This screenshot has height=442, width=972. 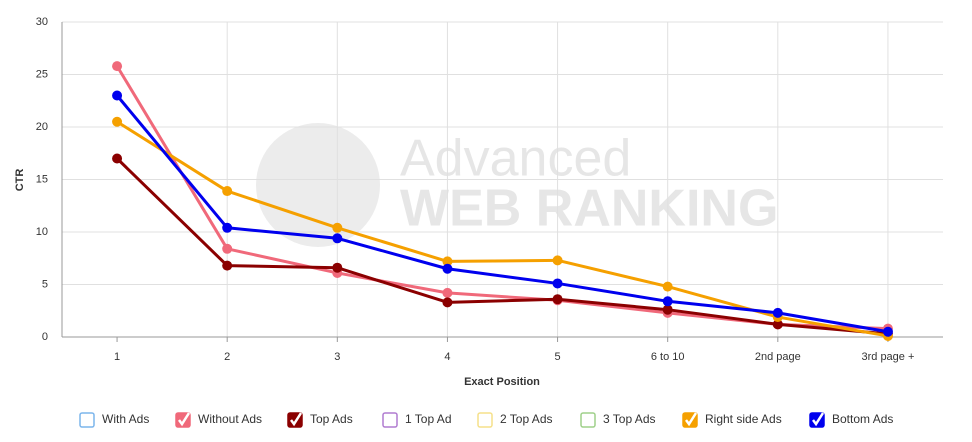 What do you see at coordinates (20, 180) in the screenshot?
I see `y-axis-title: CTR` at bounding box center [20, 180].